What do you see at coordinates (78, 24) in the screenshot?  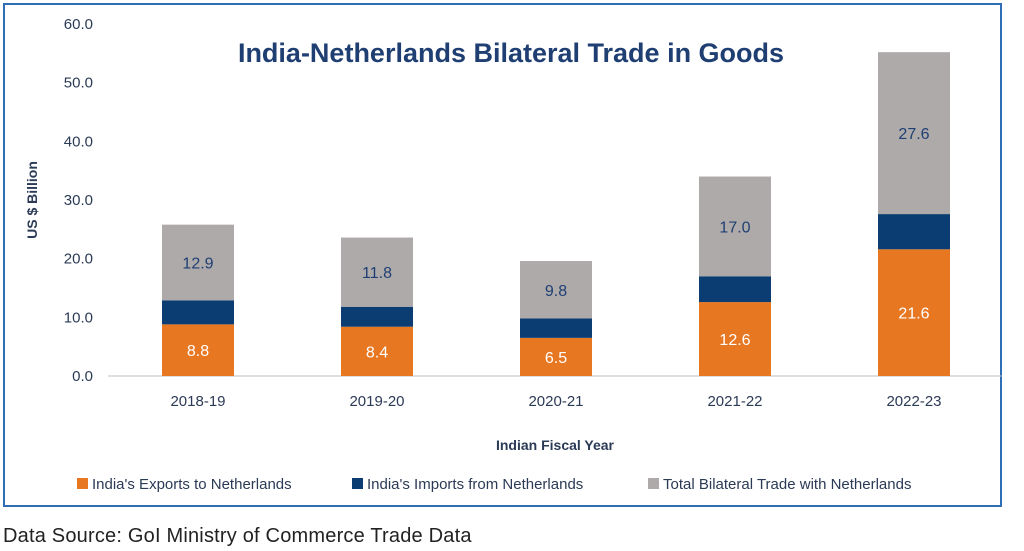 I see `y-tick-label: 60.0` at bounding box center [78, 24].